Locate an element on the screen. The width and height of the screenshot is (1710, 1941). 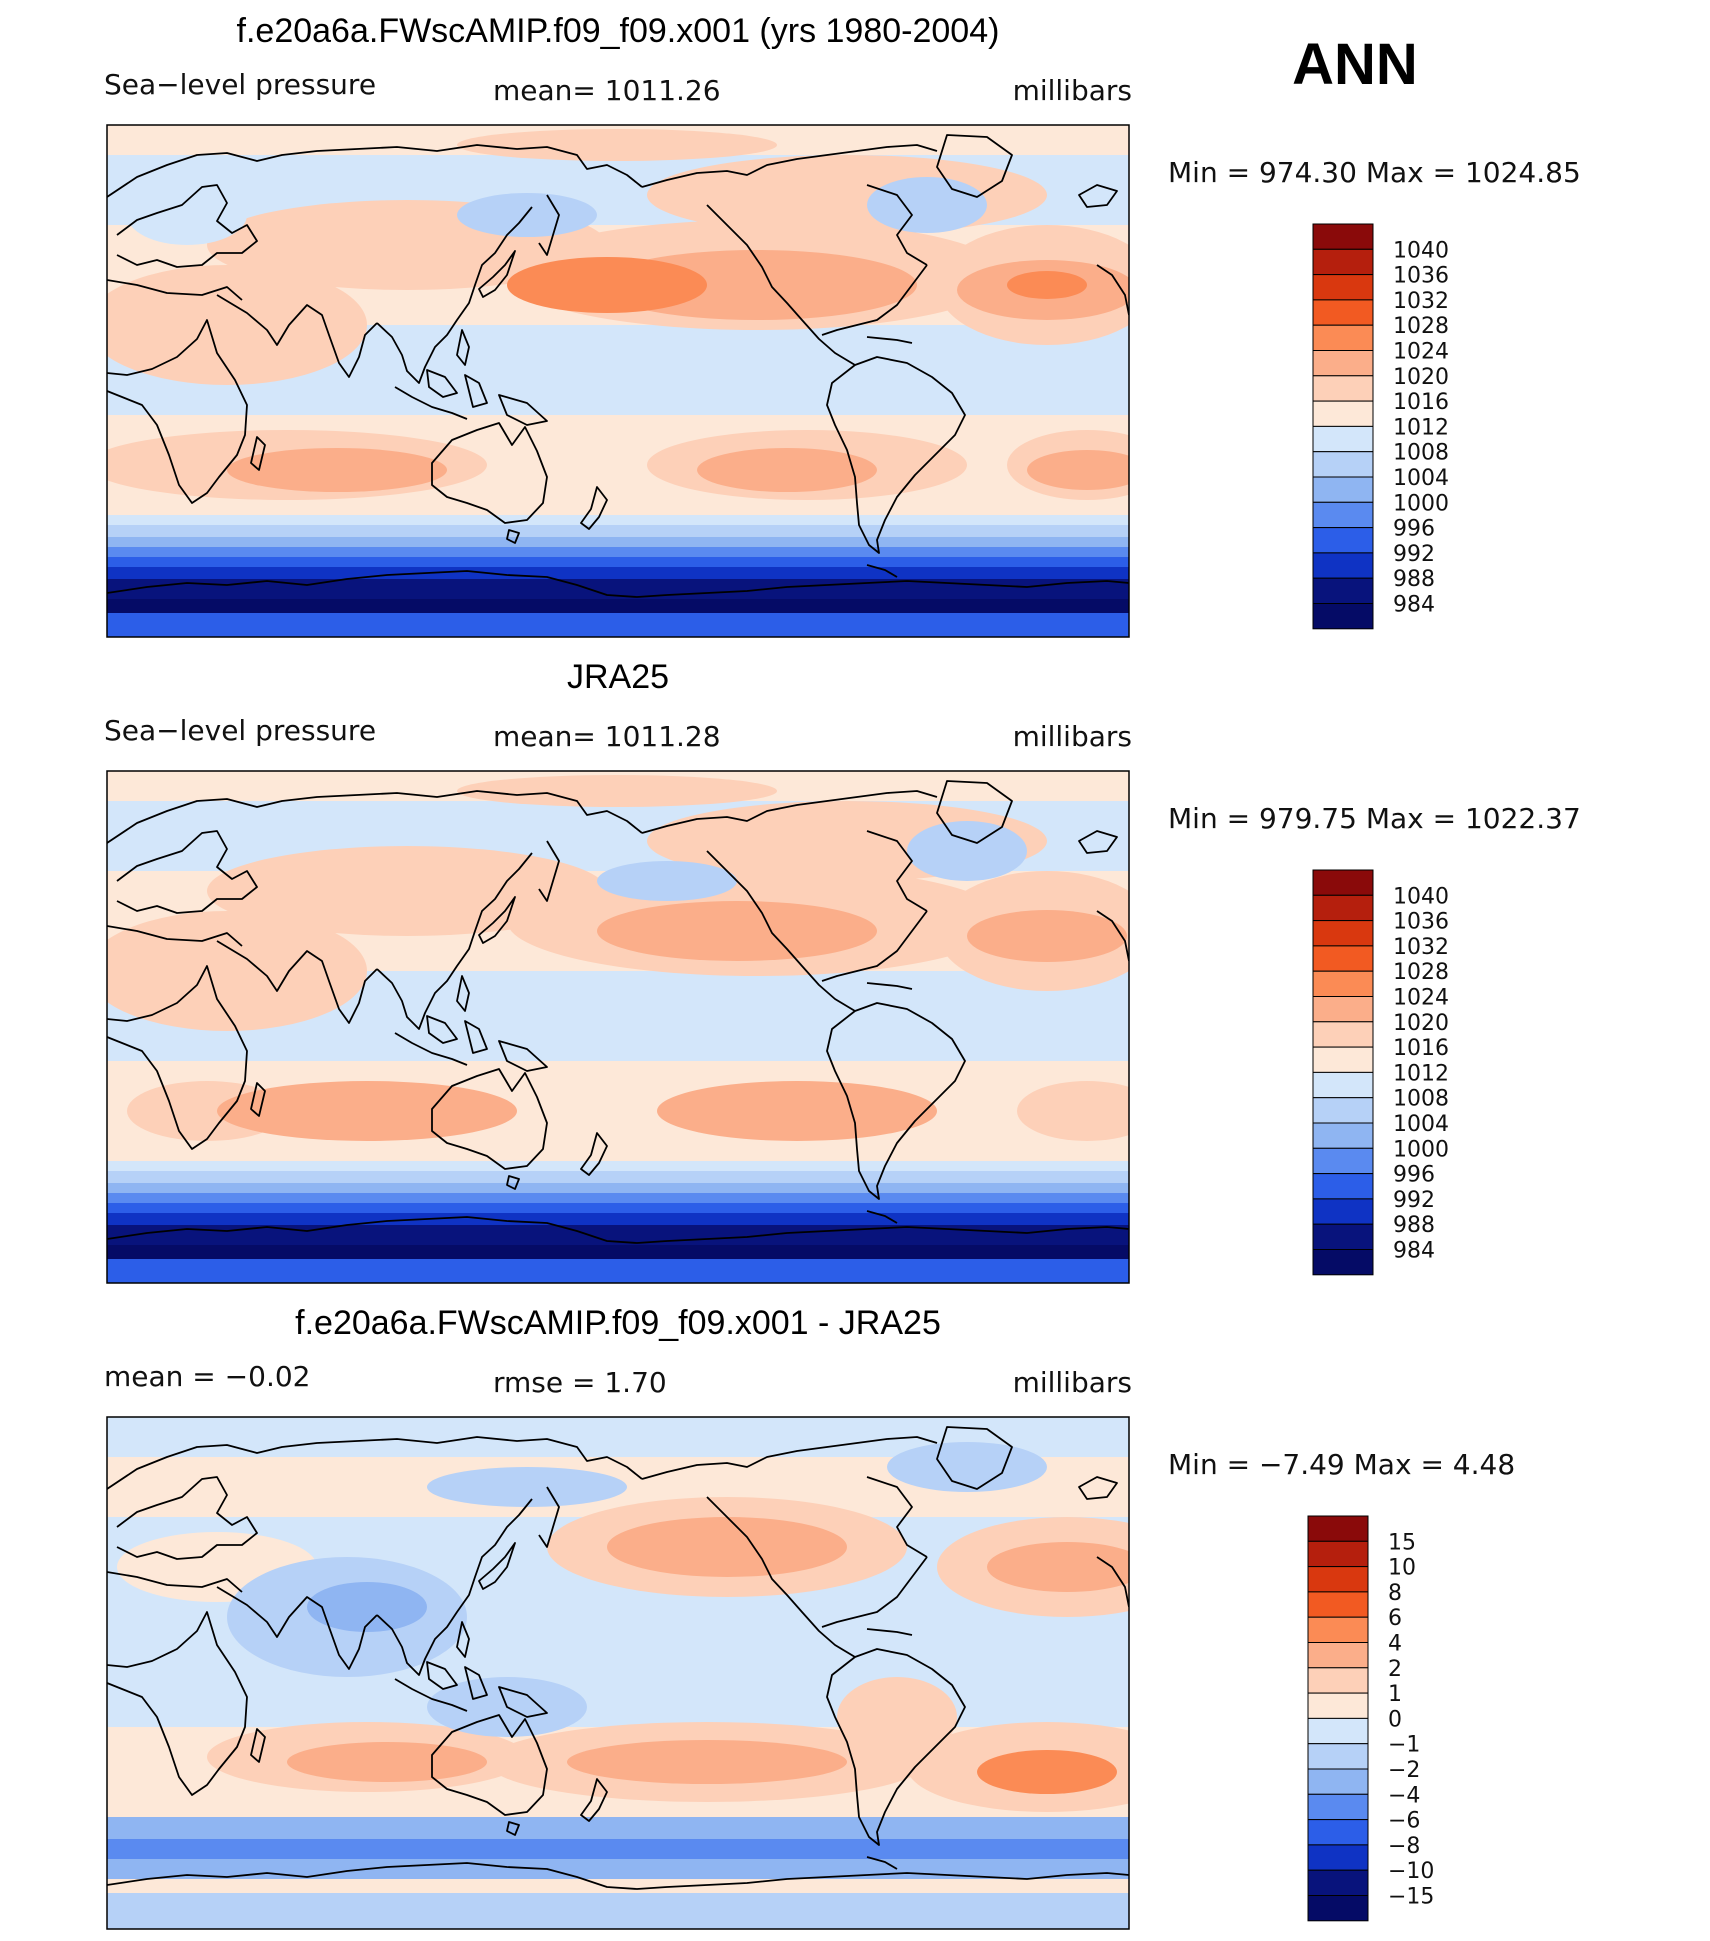
legend-tick-label: 8 is located at coordinates (1395, 1593).